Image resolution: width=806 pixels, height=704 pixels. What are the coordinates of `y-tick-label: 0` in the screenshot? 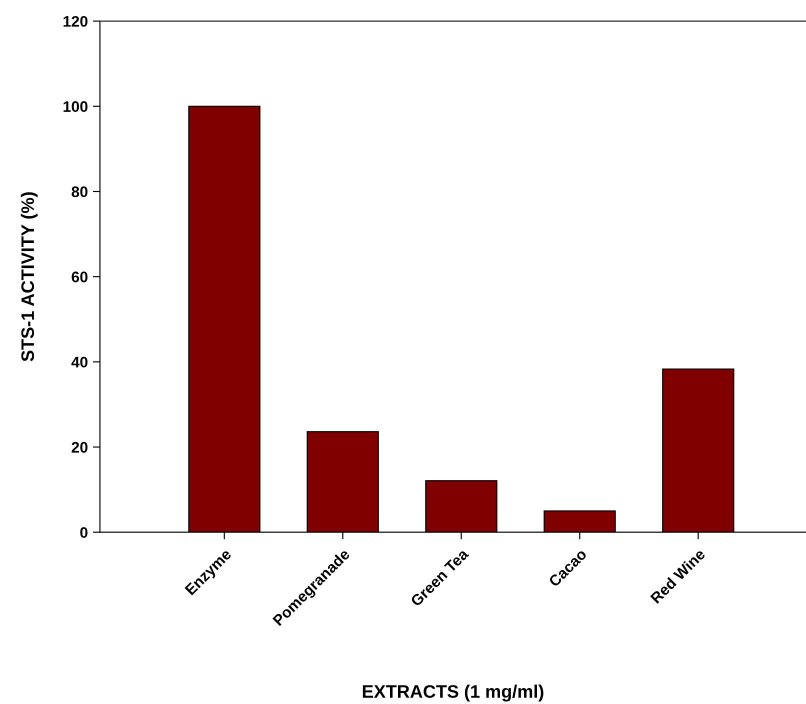 It's located at (84, 532).